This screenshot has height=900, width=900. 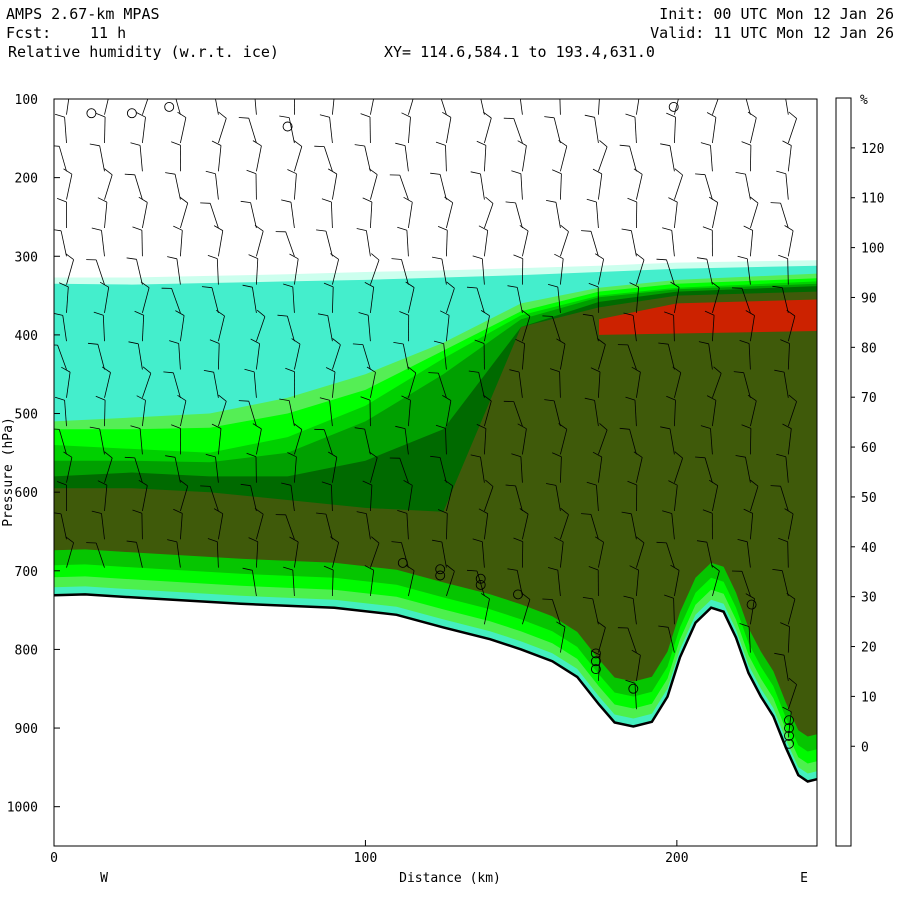 I want to click on distance-axis: 0 100 200, so click(x=369, y=853).